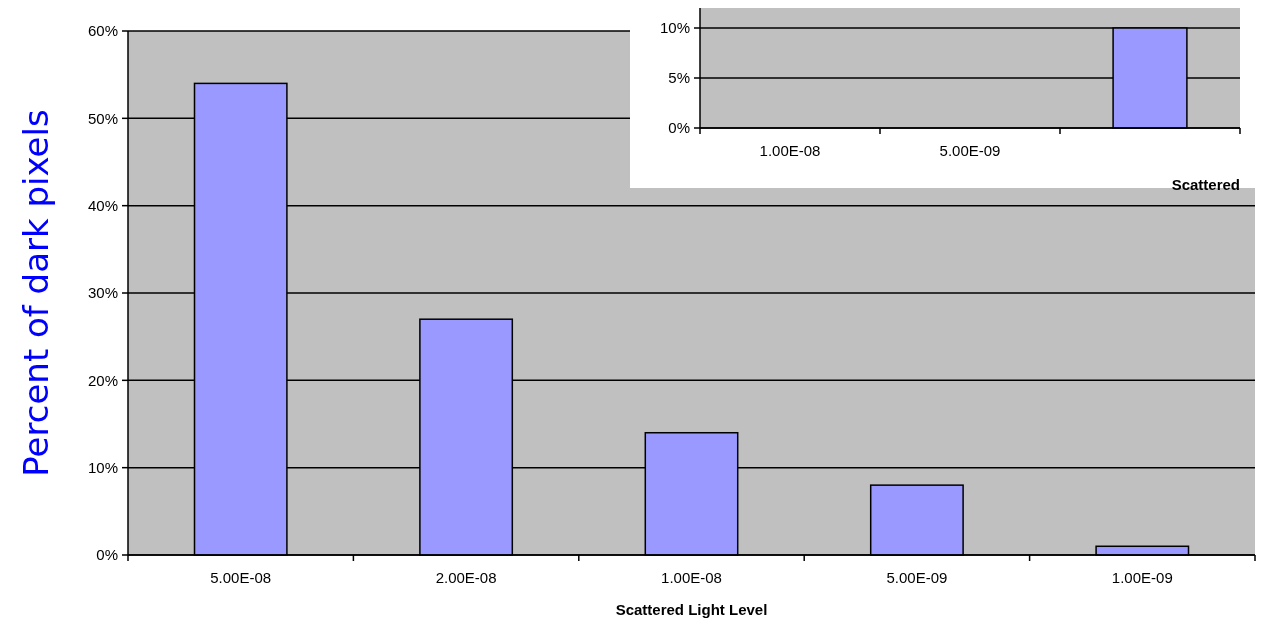  What do you see at coordinates (102, 118) in the screenshot?
I see `y-tick-label: 50%` at bounding box center [102, 118].